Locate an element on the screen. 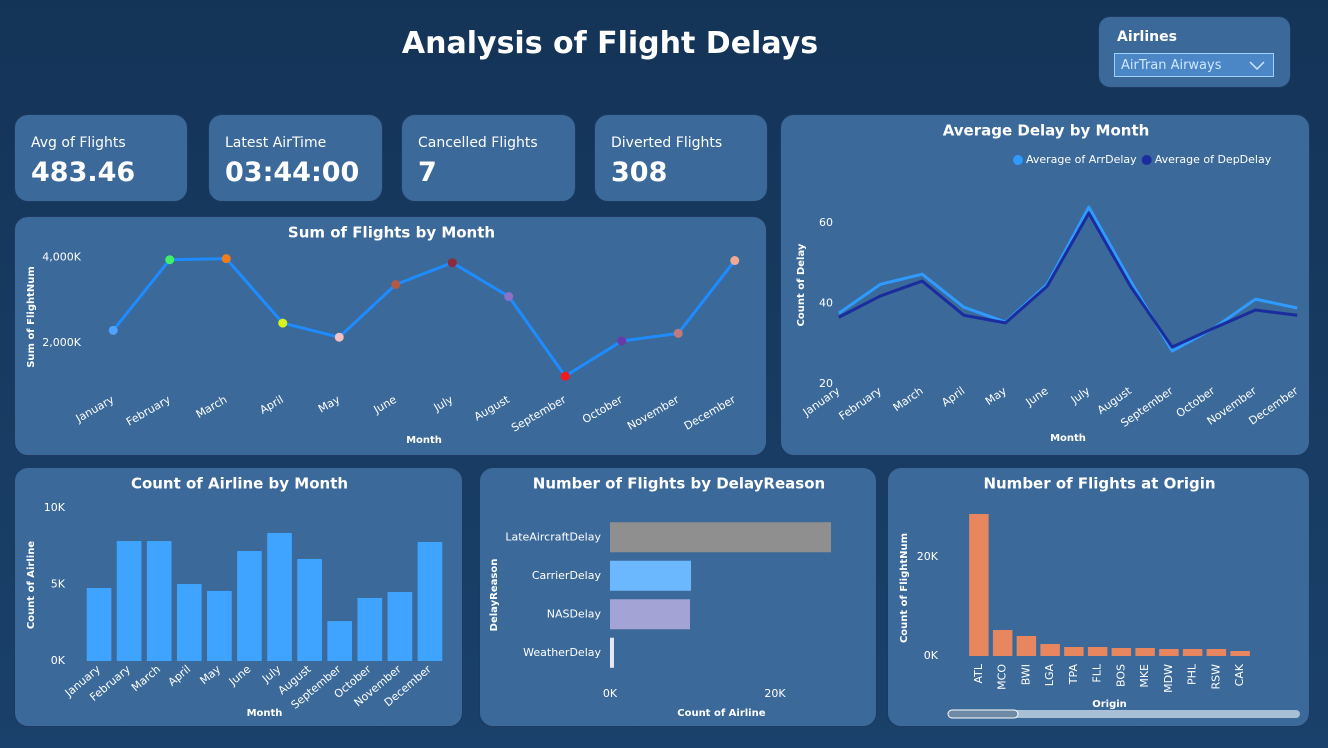 This screenshot has width=1328, height=748. slicer-label: Airlines is located at coordinates (1147, 37).